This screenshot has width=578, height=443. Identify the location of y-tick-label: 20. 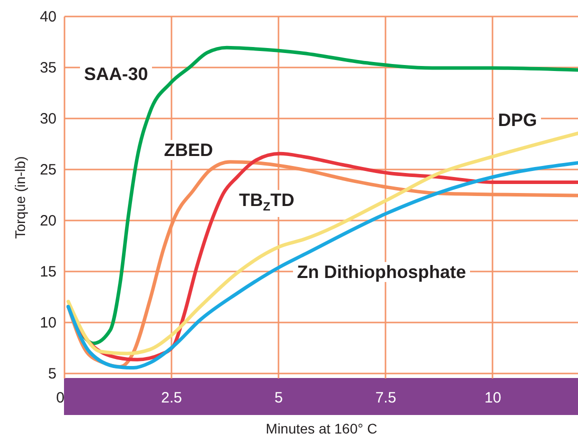
(48, 221).